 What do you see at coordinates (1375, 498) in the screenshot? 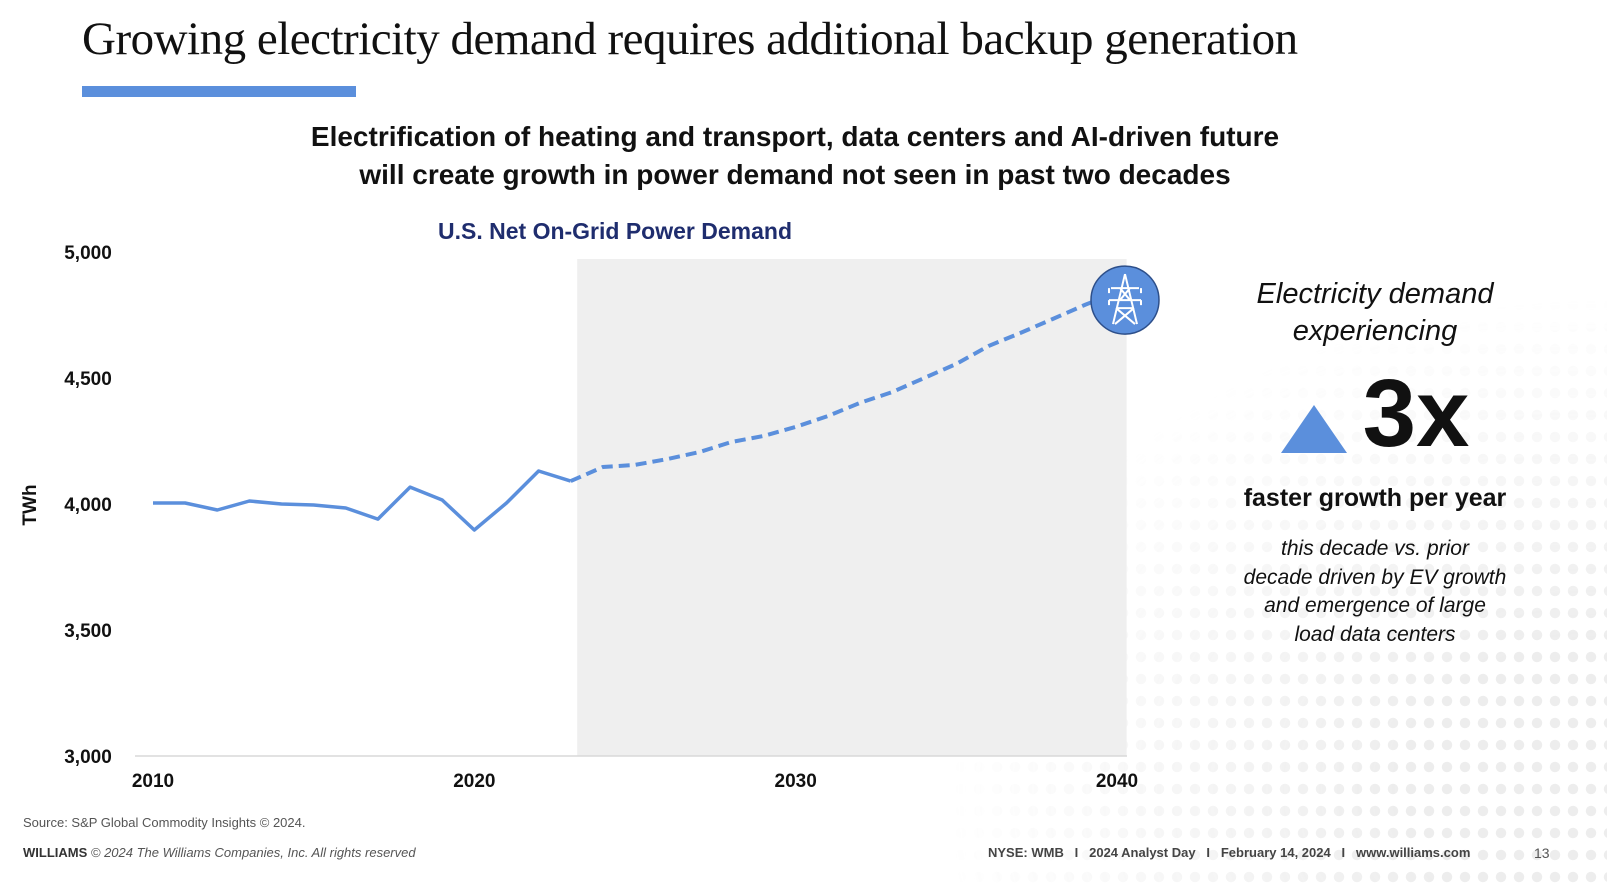
I see `callout-headline: faster growth per year` at bounding box center [1375, 498].